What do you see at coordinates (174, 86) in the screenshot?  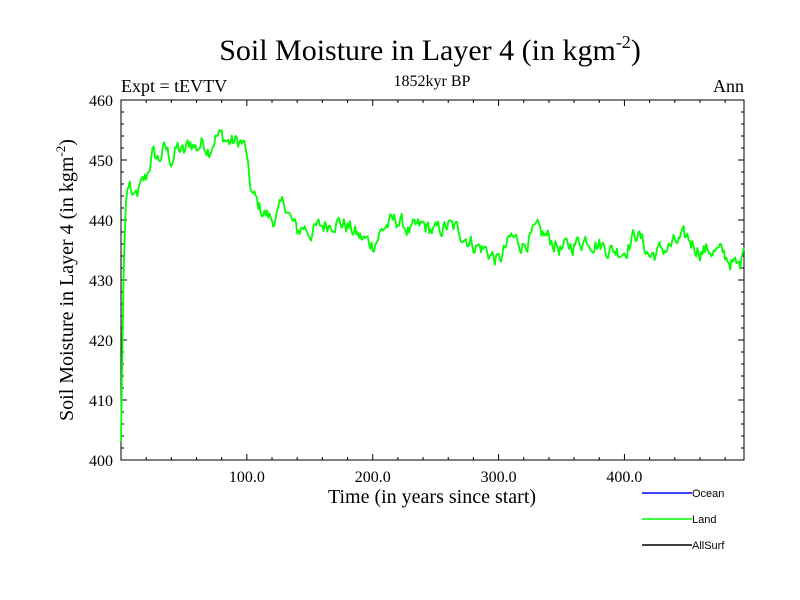 I see `subtitle-experiment: Expt = tEVTV` at bounding box center [174, 86].